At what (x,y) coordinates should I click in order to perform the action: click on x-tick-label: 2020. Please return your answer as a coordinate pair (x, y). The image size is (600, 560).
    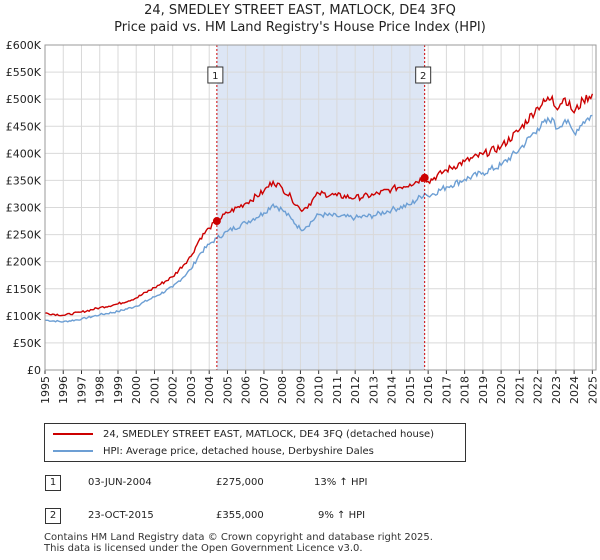
    Looking at the image, I should click on (501, 390).